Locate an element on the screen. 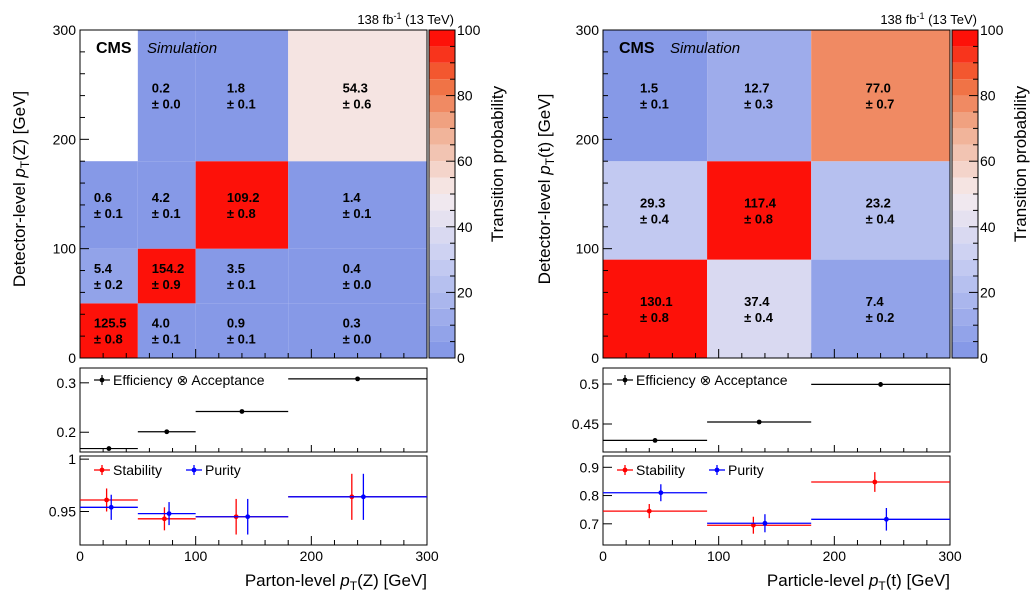  legend-marker is located at coordinates (102, 380).